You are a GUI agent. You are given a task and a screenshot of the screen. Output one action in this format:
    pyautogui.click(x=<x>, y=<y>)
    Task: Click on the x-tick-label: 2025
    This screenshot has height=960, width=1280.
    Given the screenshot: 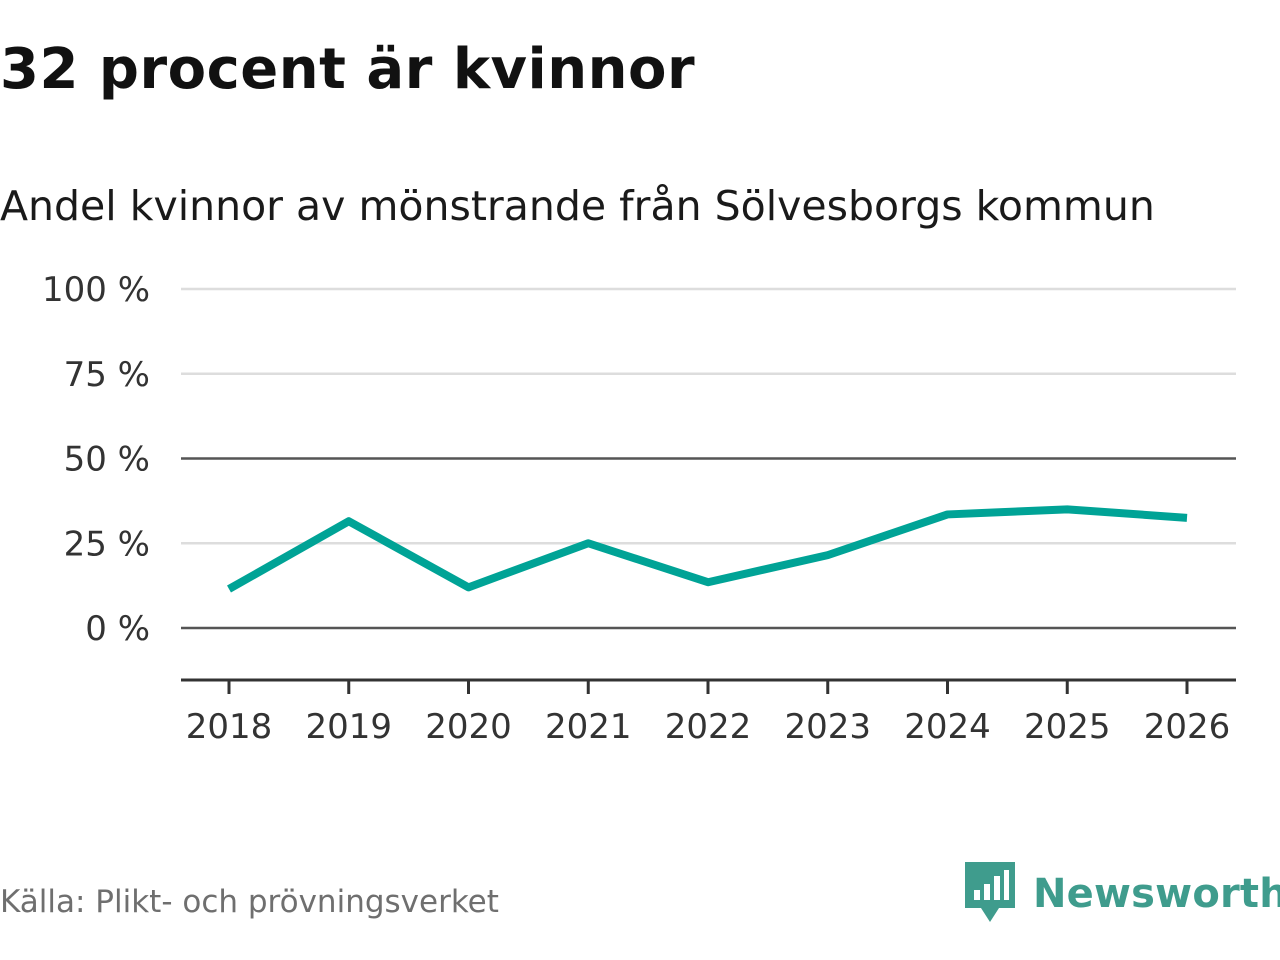 What is the action you would take?
    pyautogui.click(x=1067, y=727)
    